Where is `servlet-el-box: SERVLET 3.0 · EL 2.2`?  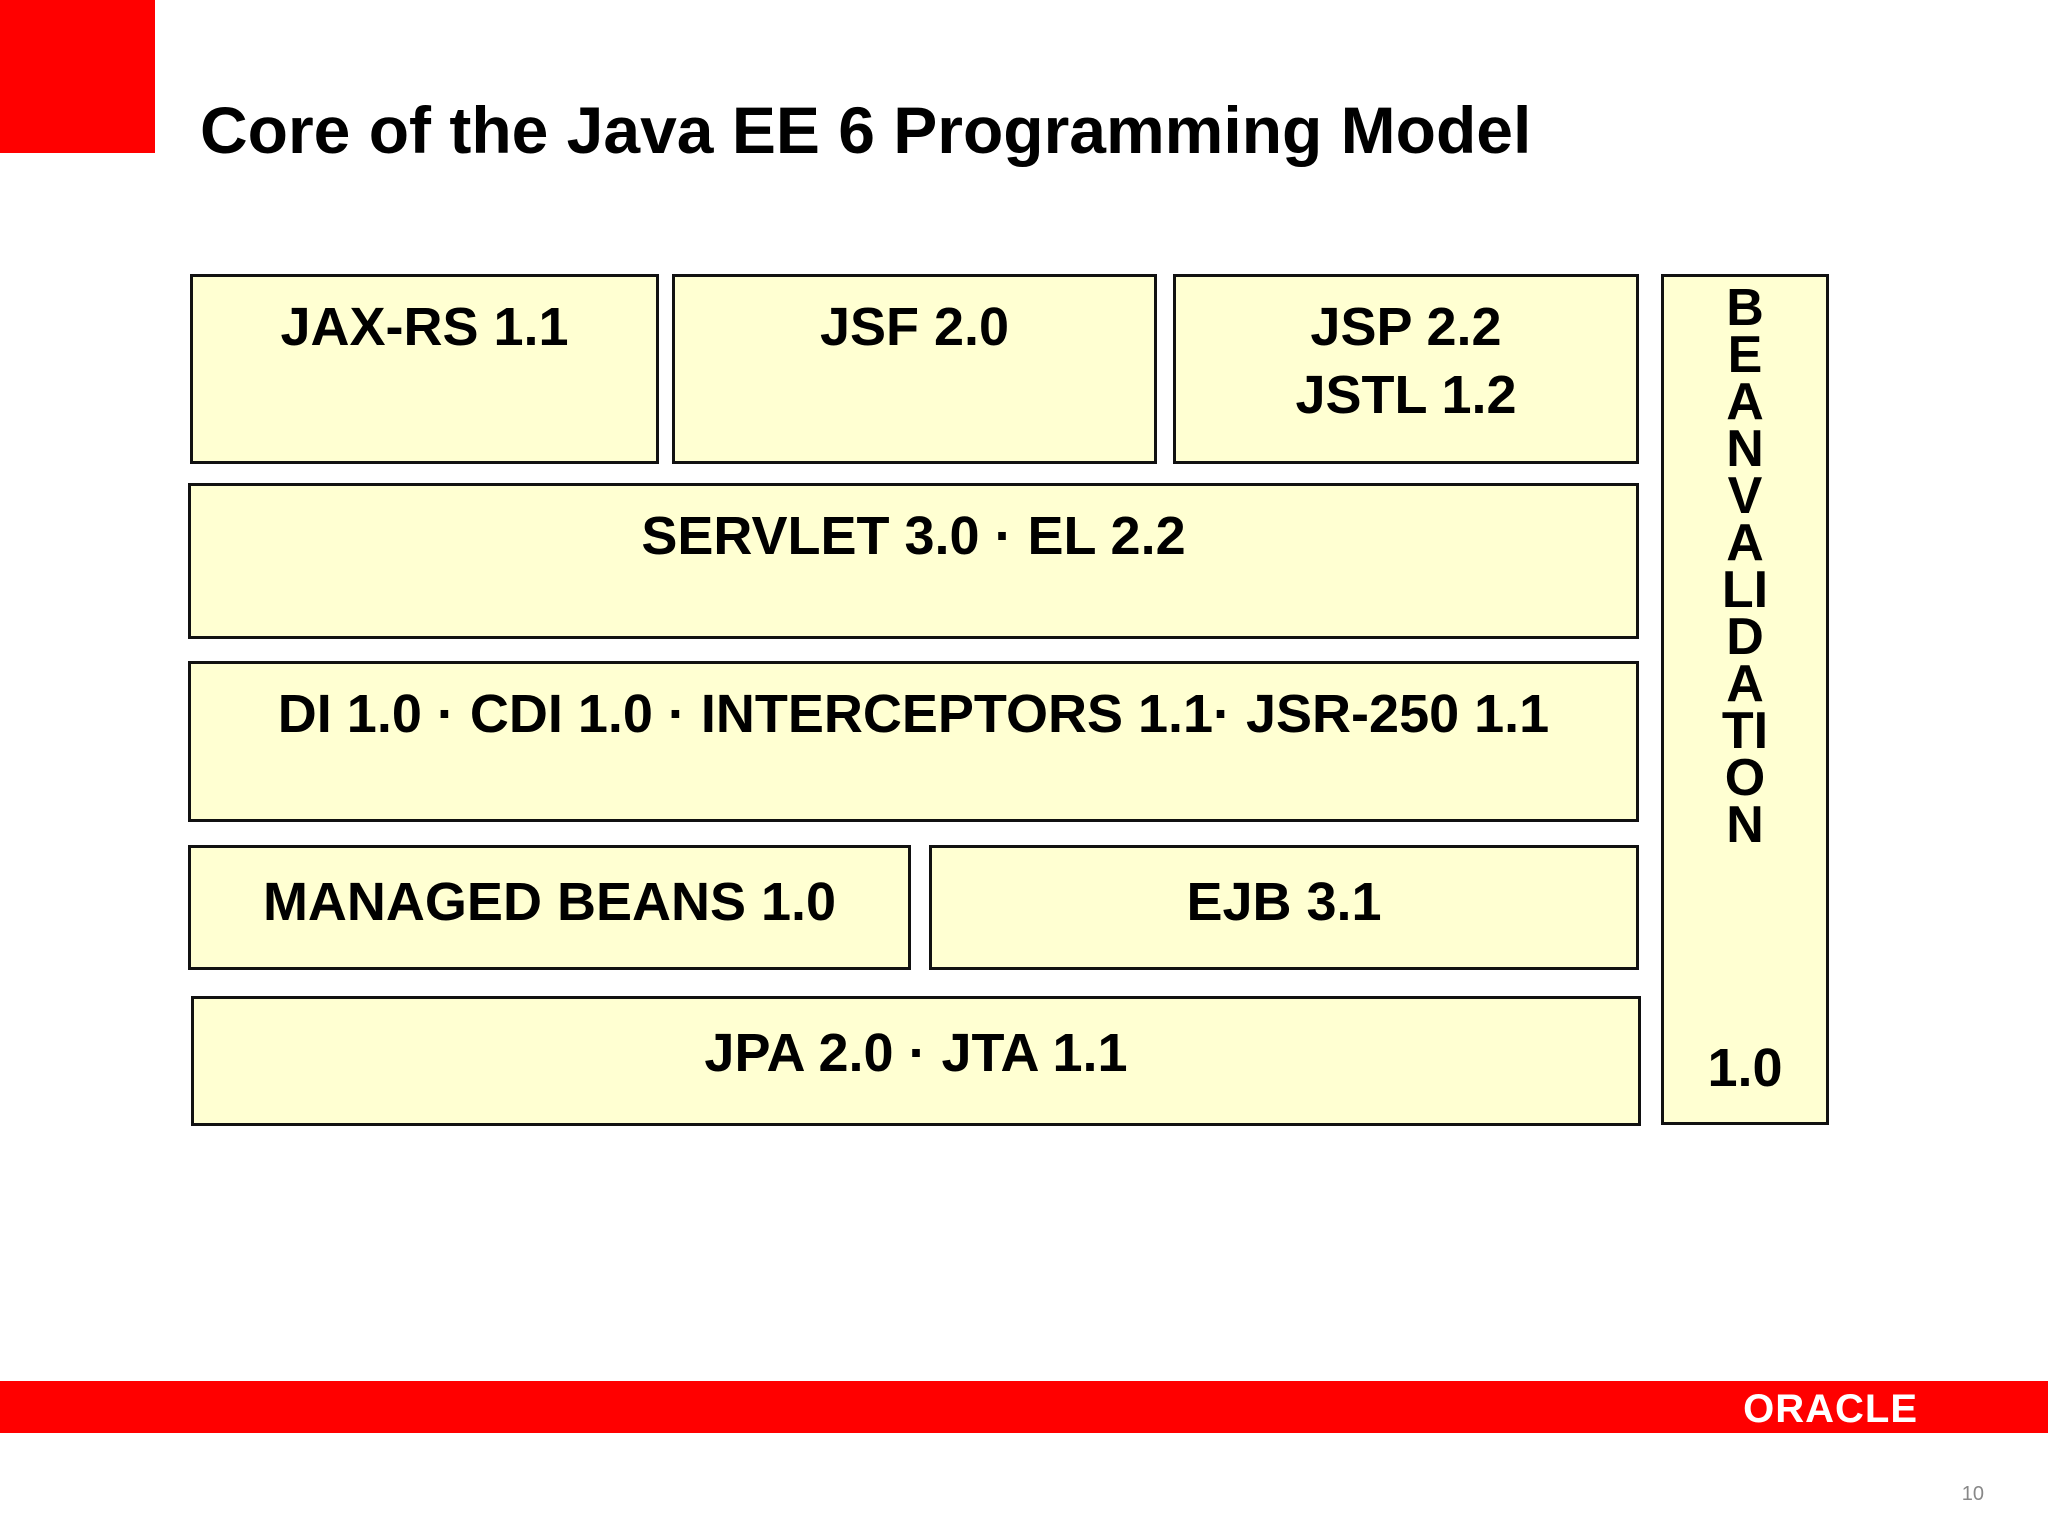
servlet-el-box: SERVLET 3.0 · EL 2.2 is located at coordinates (913, 561).